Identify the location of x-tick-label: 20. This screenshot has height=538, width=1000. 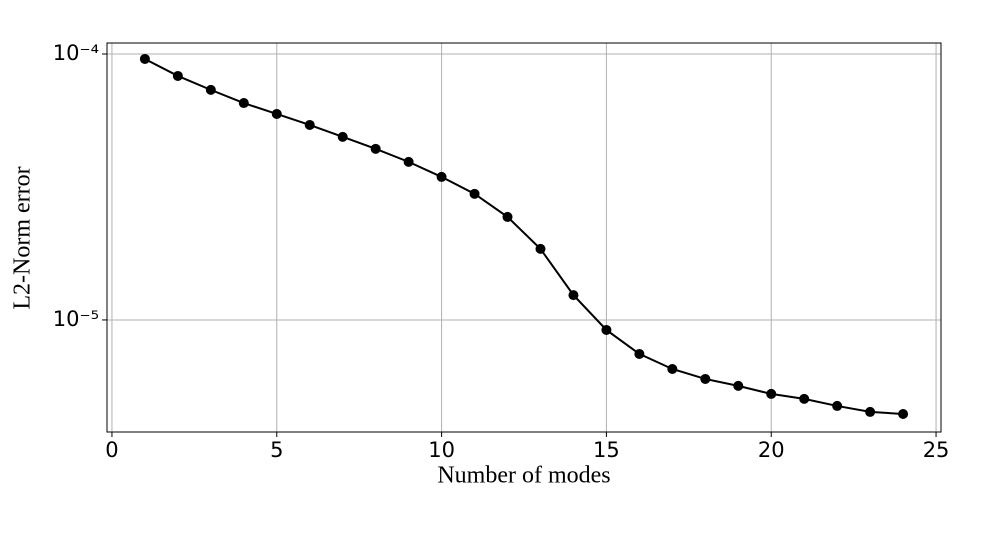
(771, 450).